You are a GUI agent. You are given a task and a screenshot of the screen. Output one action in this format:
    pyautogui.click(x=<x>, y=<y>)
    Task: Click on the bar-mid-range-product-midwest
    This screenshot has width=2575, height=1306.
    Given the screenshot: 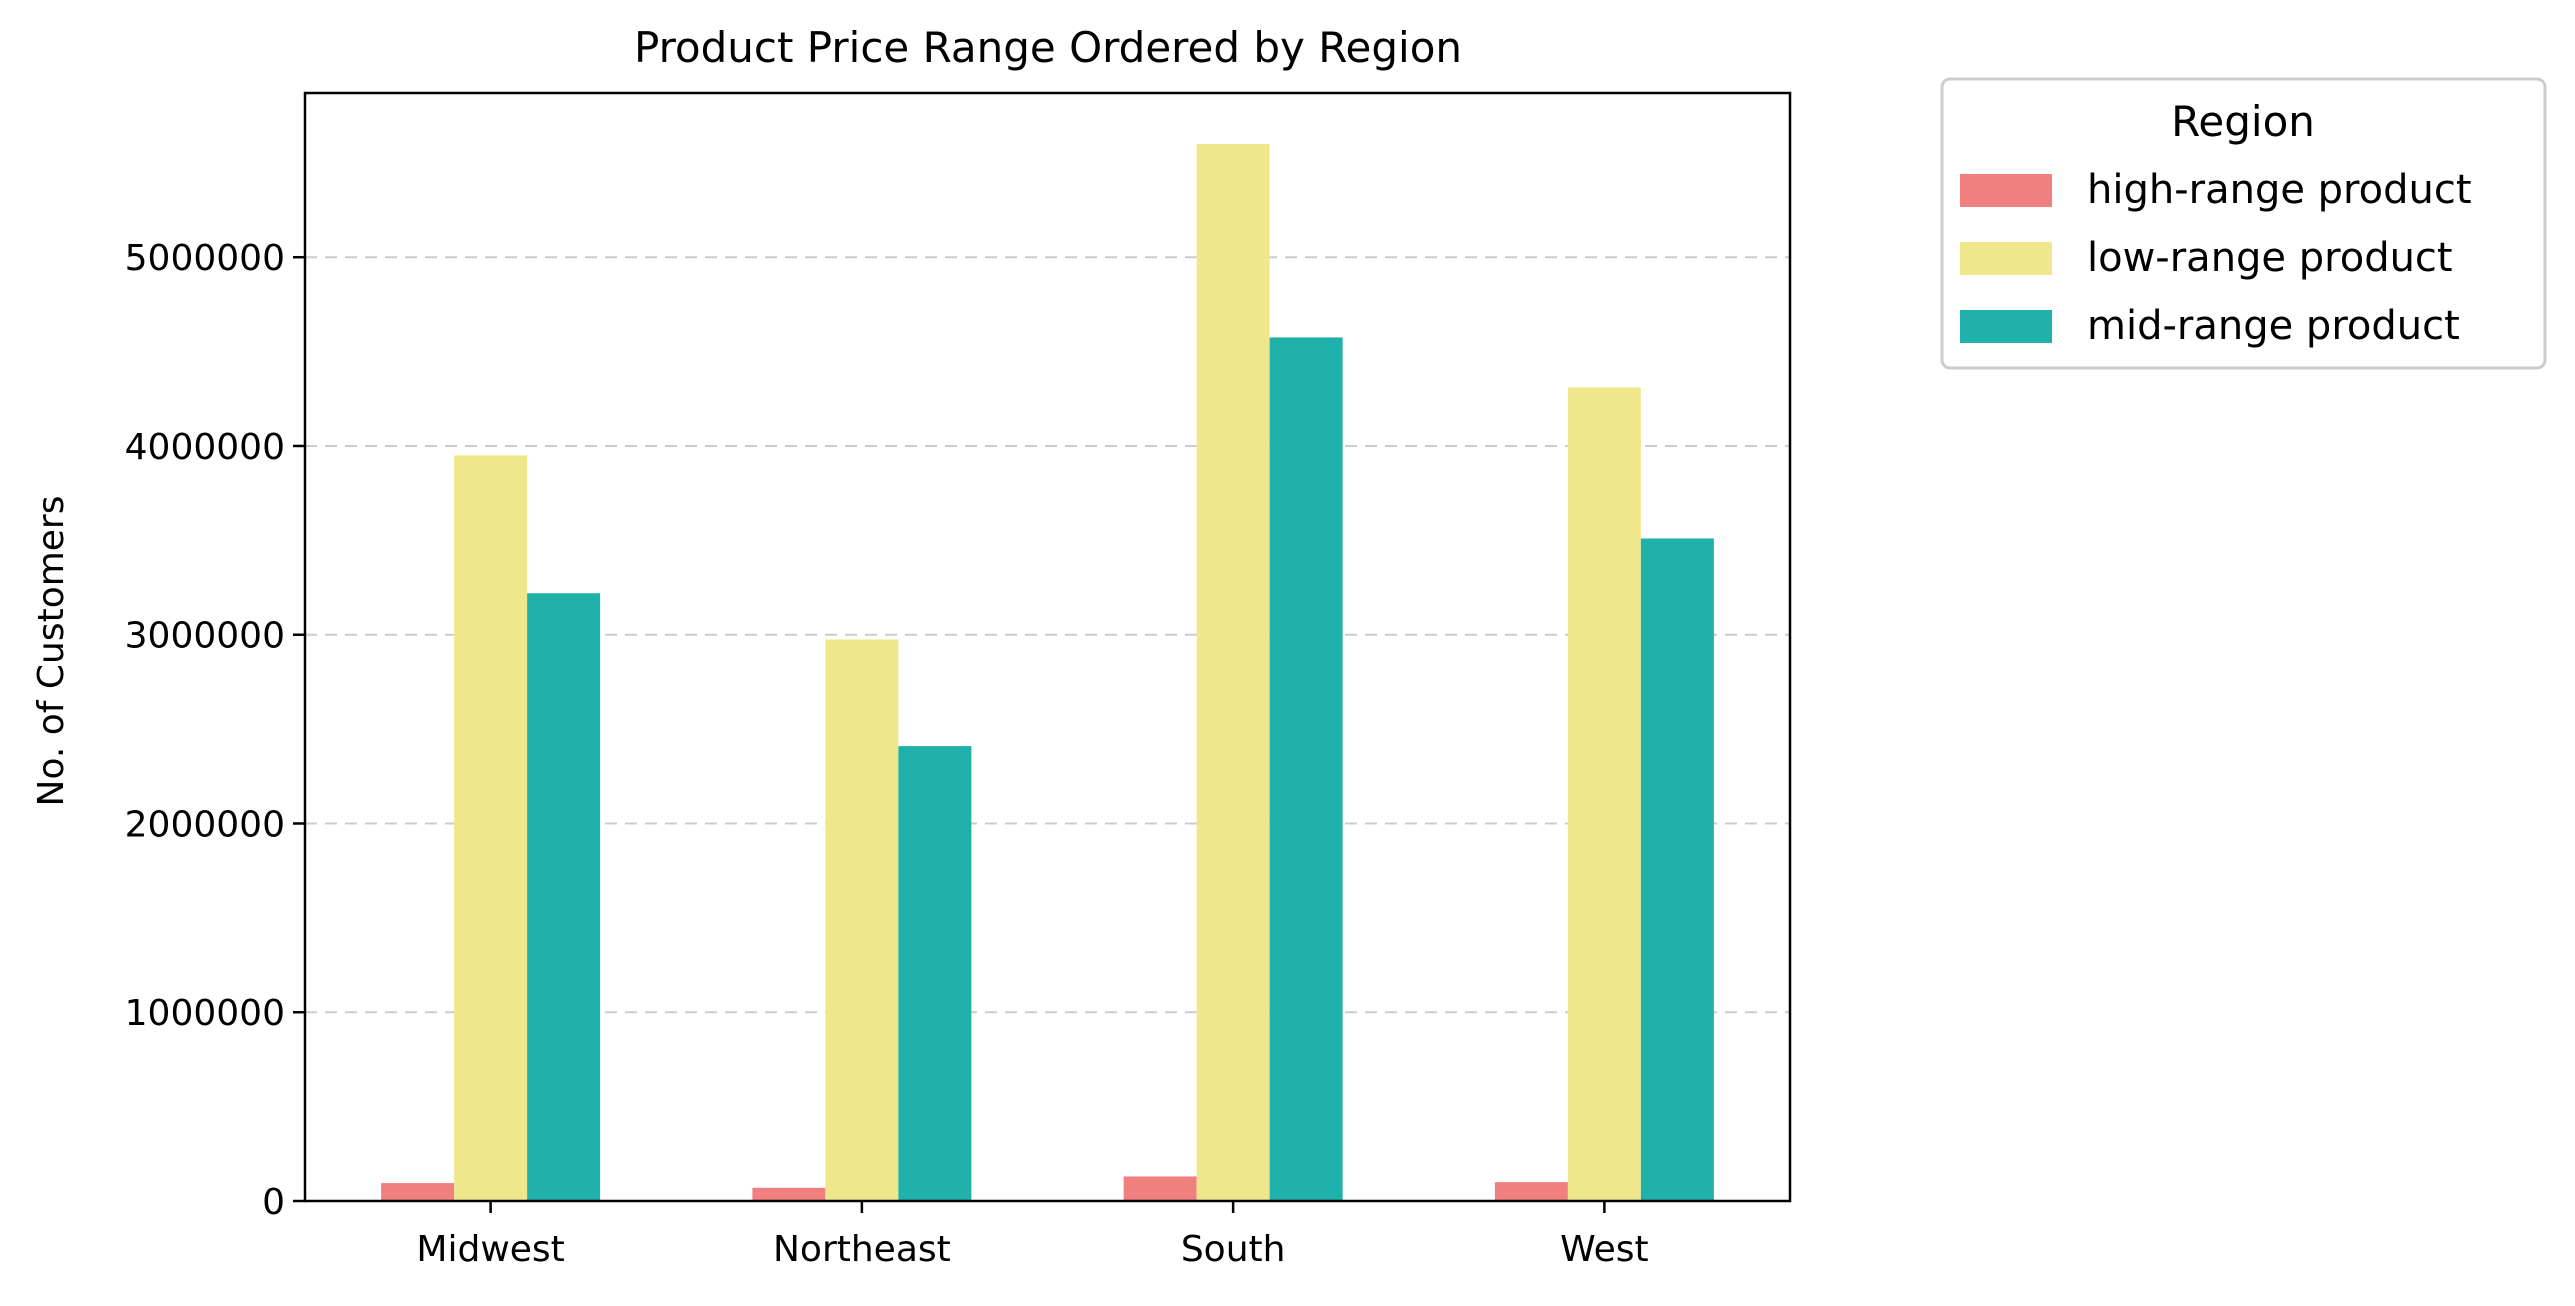 What is the action you would take?
    pyautogui.click(x=564, y=897)
    